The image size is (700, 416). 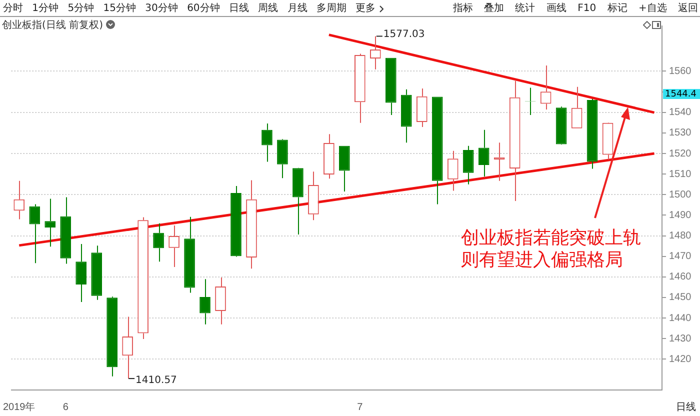 I want to click on y-tick-label: 1510, so click(x=680, y=174).